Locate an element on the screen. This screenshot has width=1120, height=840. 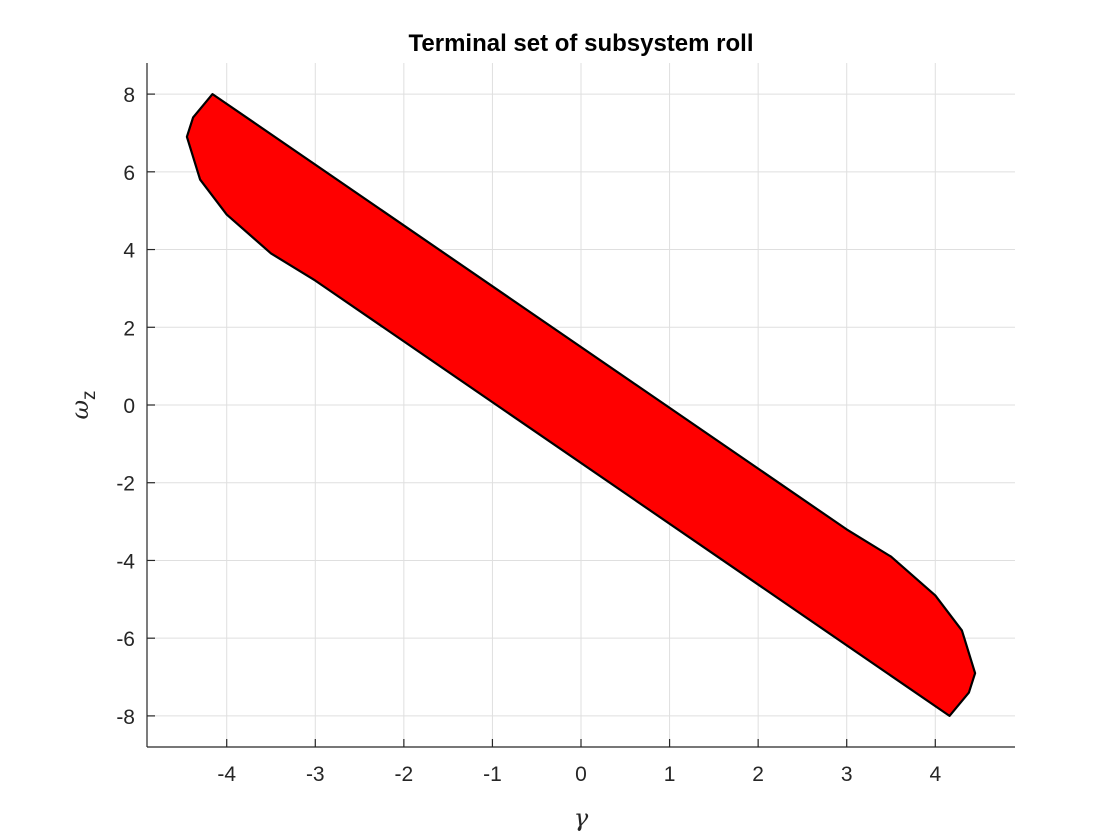
y-tick-label: -6 is located at coordinates (125, 639).